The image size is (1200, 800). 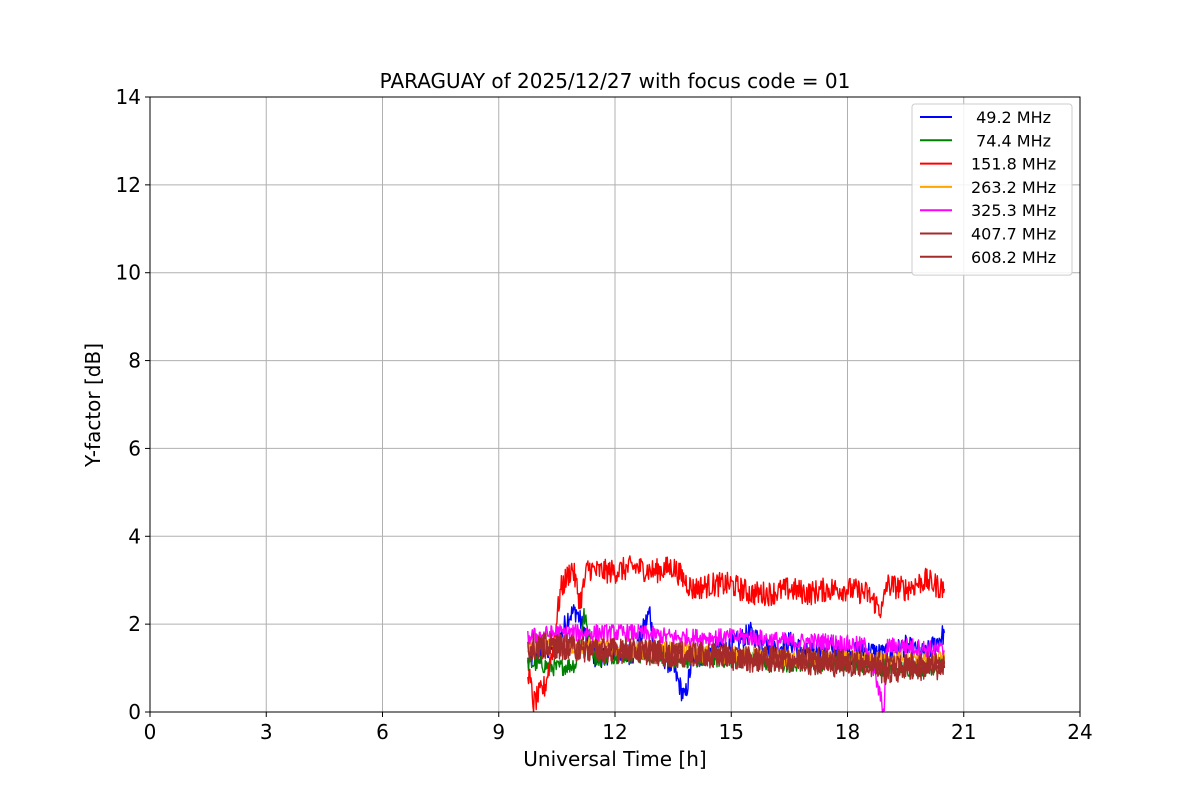 What do you see at coordinates (266, 732) in the screenshot?
I see `x-tick-label: 3` at bounding box center [266, 732].